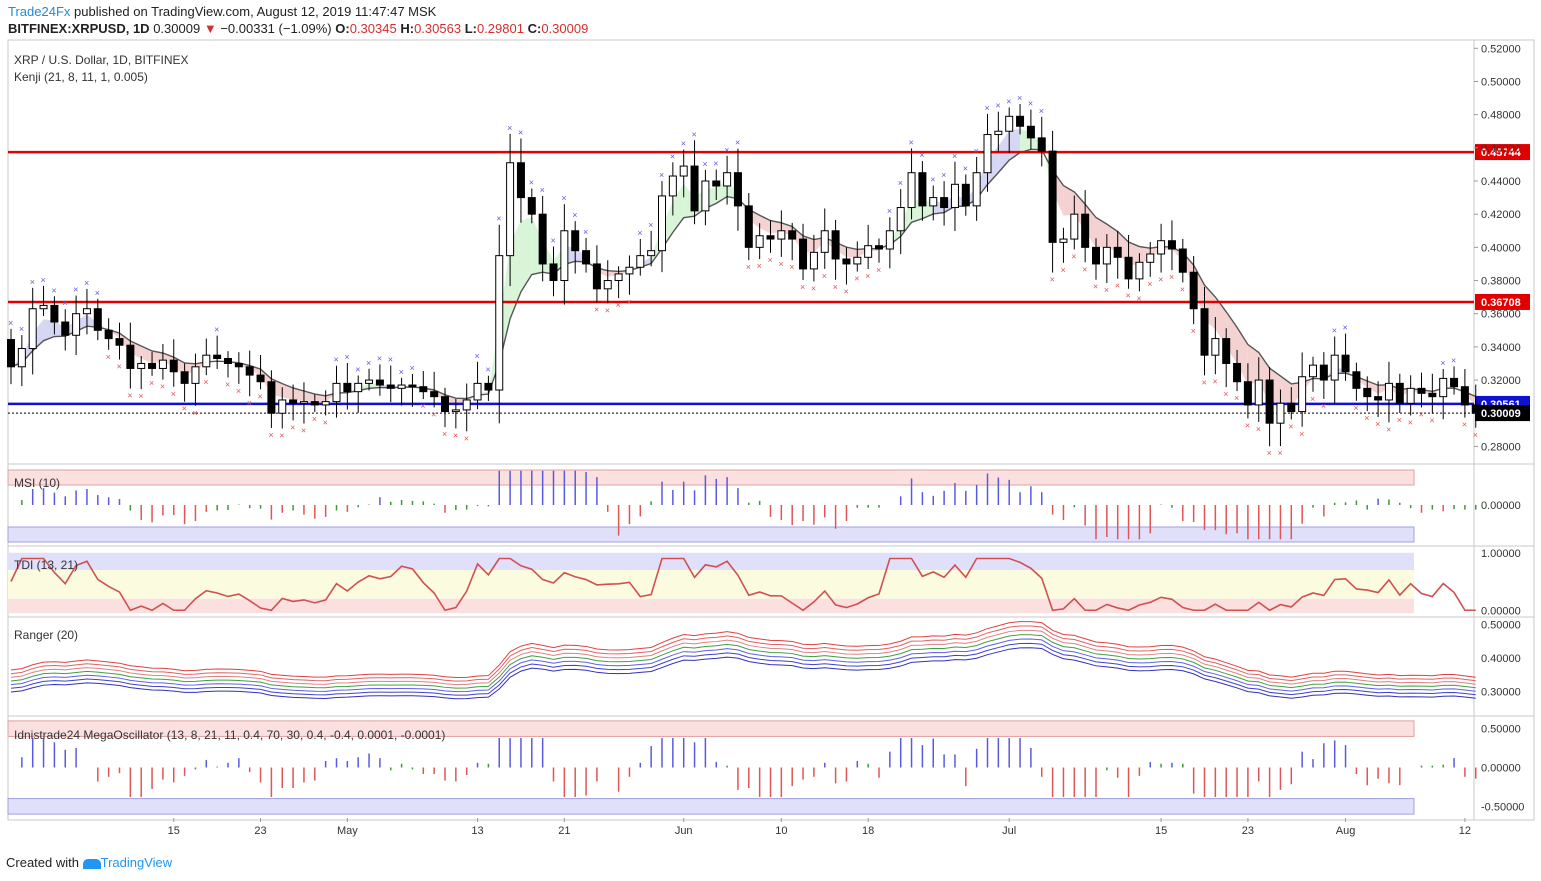 This screenshot has height=881, width=1541. I want to click on tdi-upper-zone, so click(711, 561).